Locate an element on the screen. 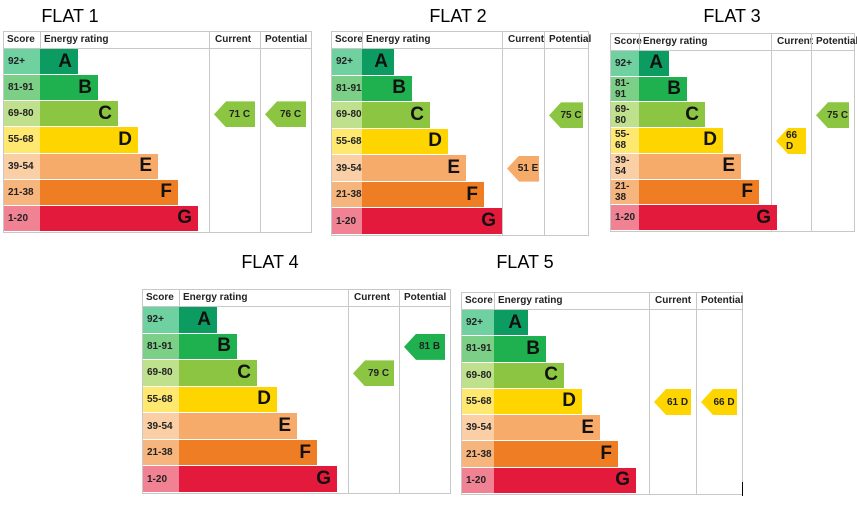  current-rating-label: 79 C is located at coordinates (378, 373).